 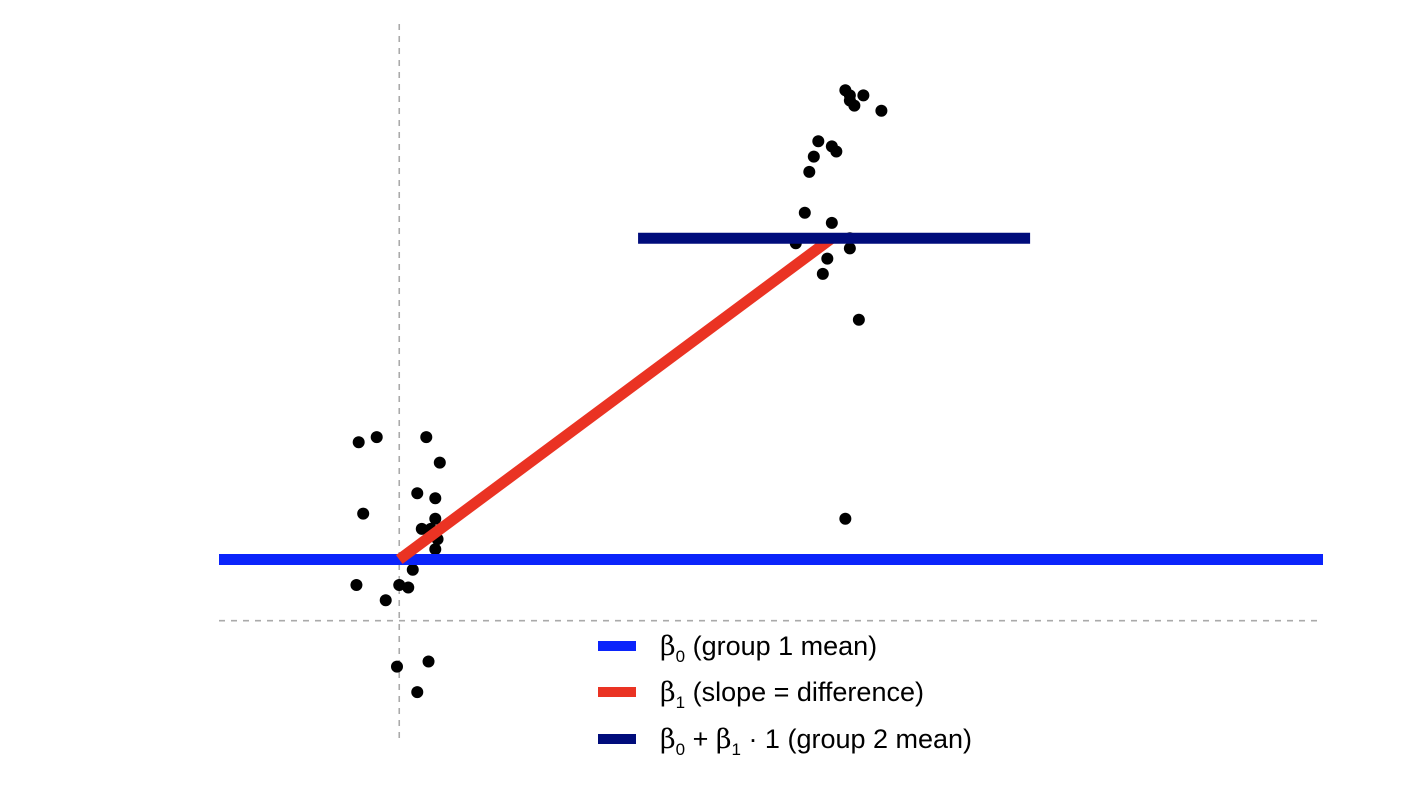 What do you see at coordinates (792, 694) in the screenshot?
I see `legend-label-beta1: β1 (slope = difference)` at bounding box center [792, 694].